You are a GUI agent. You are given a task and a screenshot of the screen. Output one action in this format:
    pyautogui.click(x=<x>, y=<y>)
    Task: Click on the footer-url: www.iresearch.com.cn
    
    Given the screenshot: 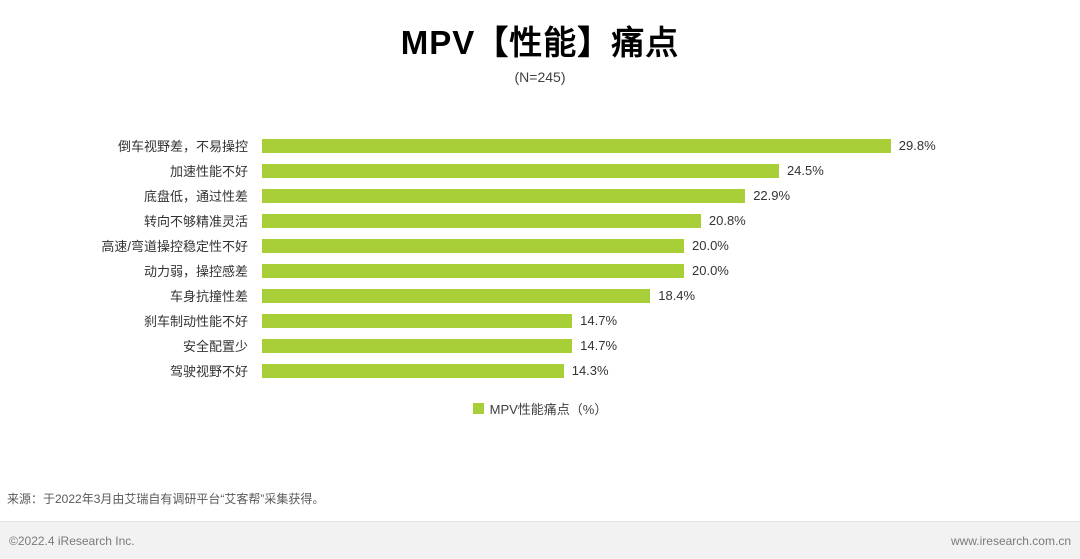 What is the action you would take?
    pyautogui.click(x=1010, y=540)
    